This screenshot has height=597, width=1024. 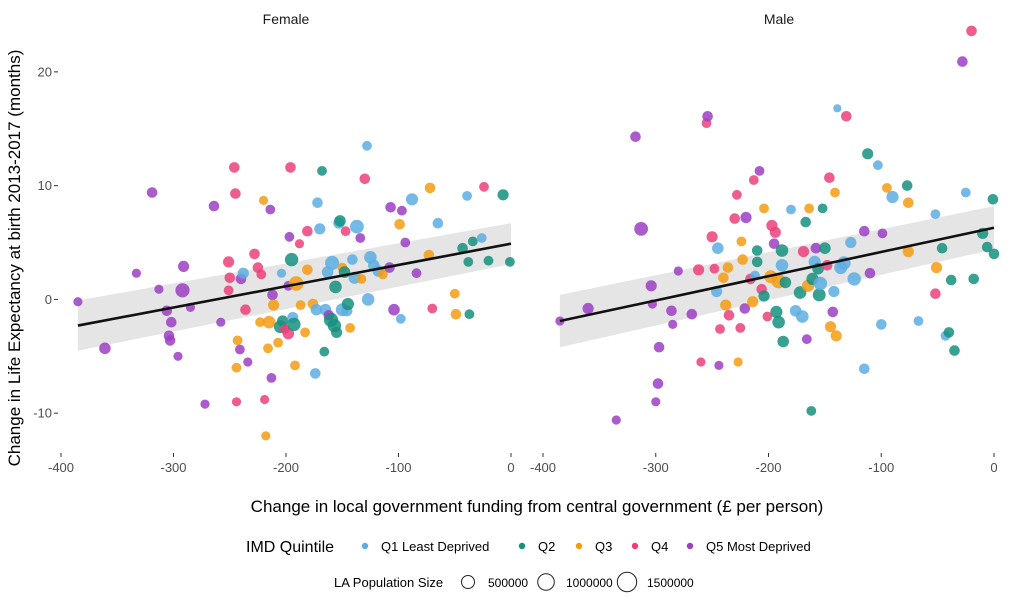 I want to click on size-legend: LA Population Size 500000 1000000 1500000, so click(x=514, y=582).